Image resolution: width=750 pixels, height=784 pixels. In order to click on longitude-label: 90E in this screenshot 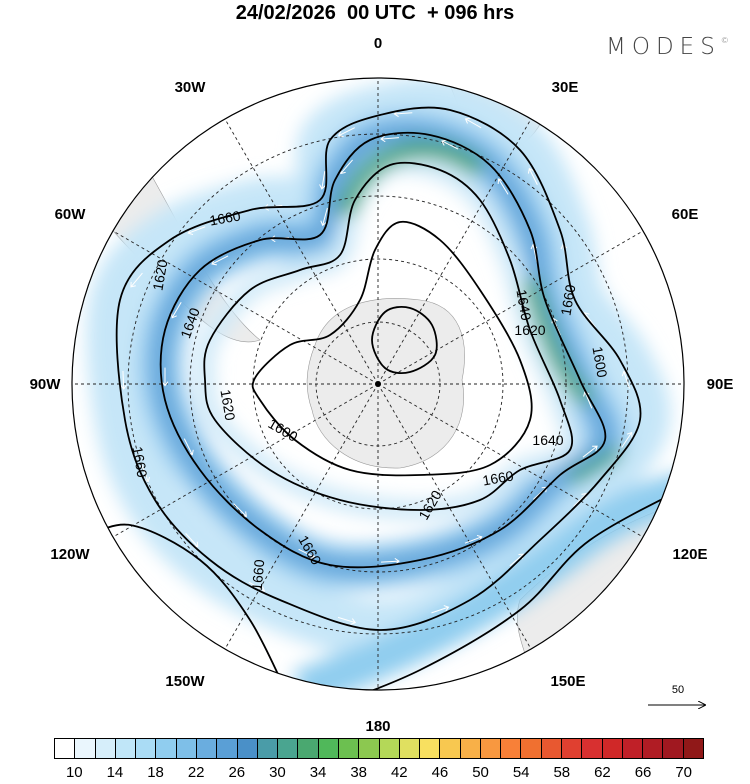, I will do `click(720, 384)`.